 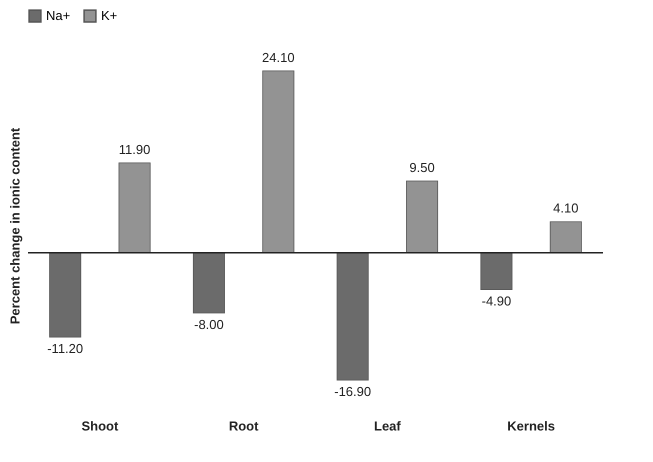 I want to click on data-label: -16.90, so click(x=353, y=392).